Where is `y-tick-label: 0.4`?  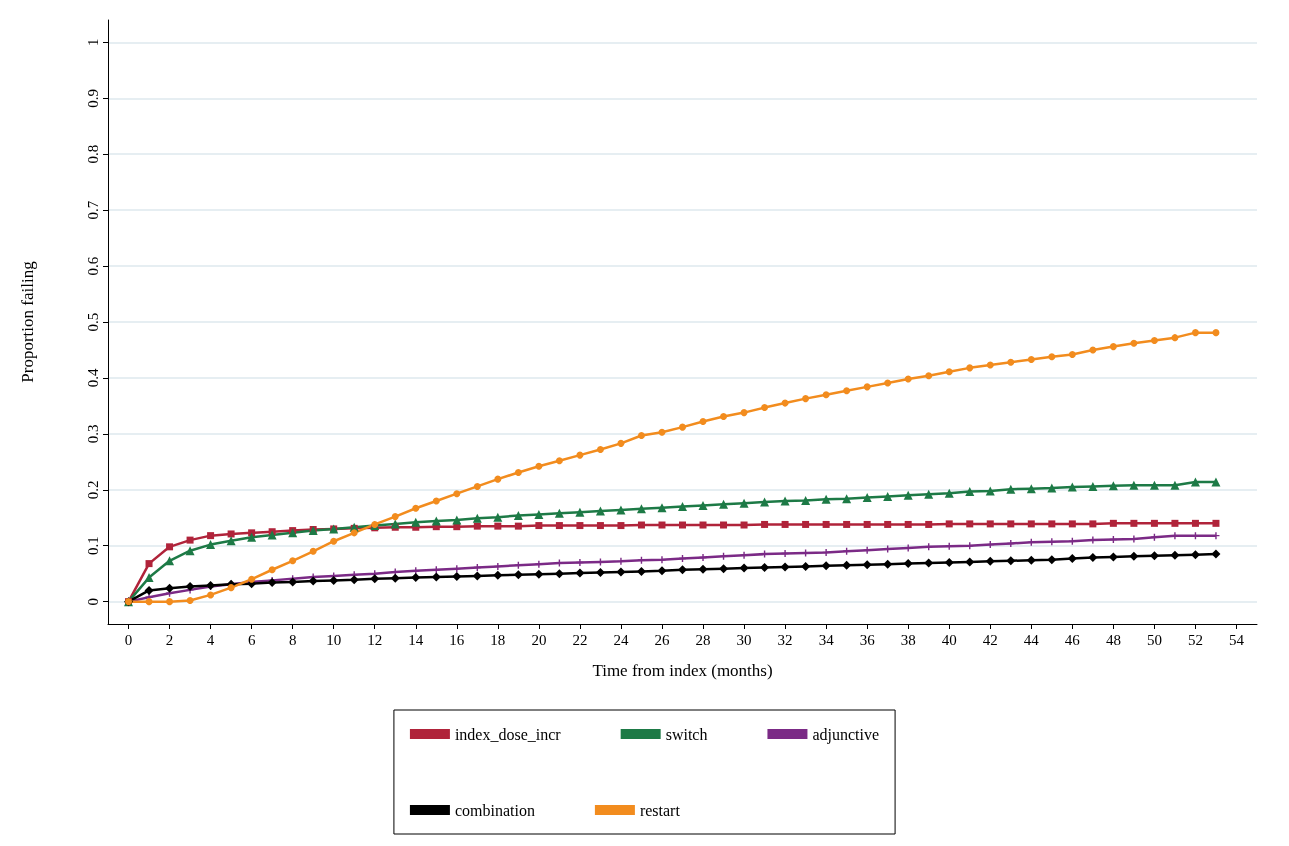 y-tick-label: 0.4 is located at coordinates (92, 378).